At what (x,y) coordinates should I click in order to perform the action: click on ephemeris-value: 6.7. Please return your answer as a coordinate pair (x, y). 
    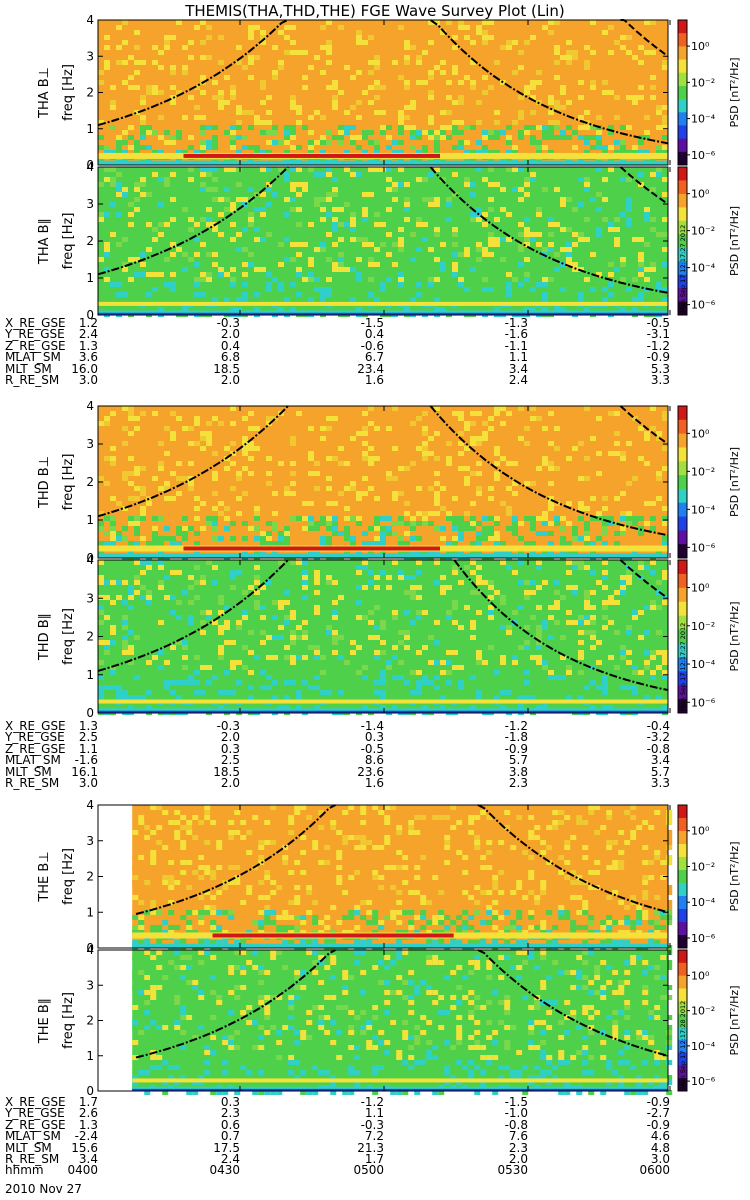
    Looking at the image, I should click on (374, 357).